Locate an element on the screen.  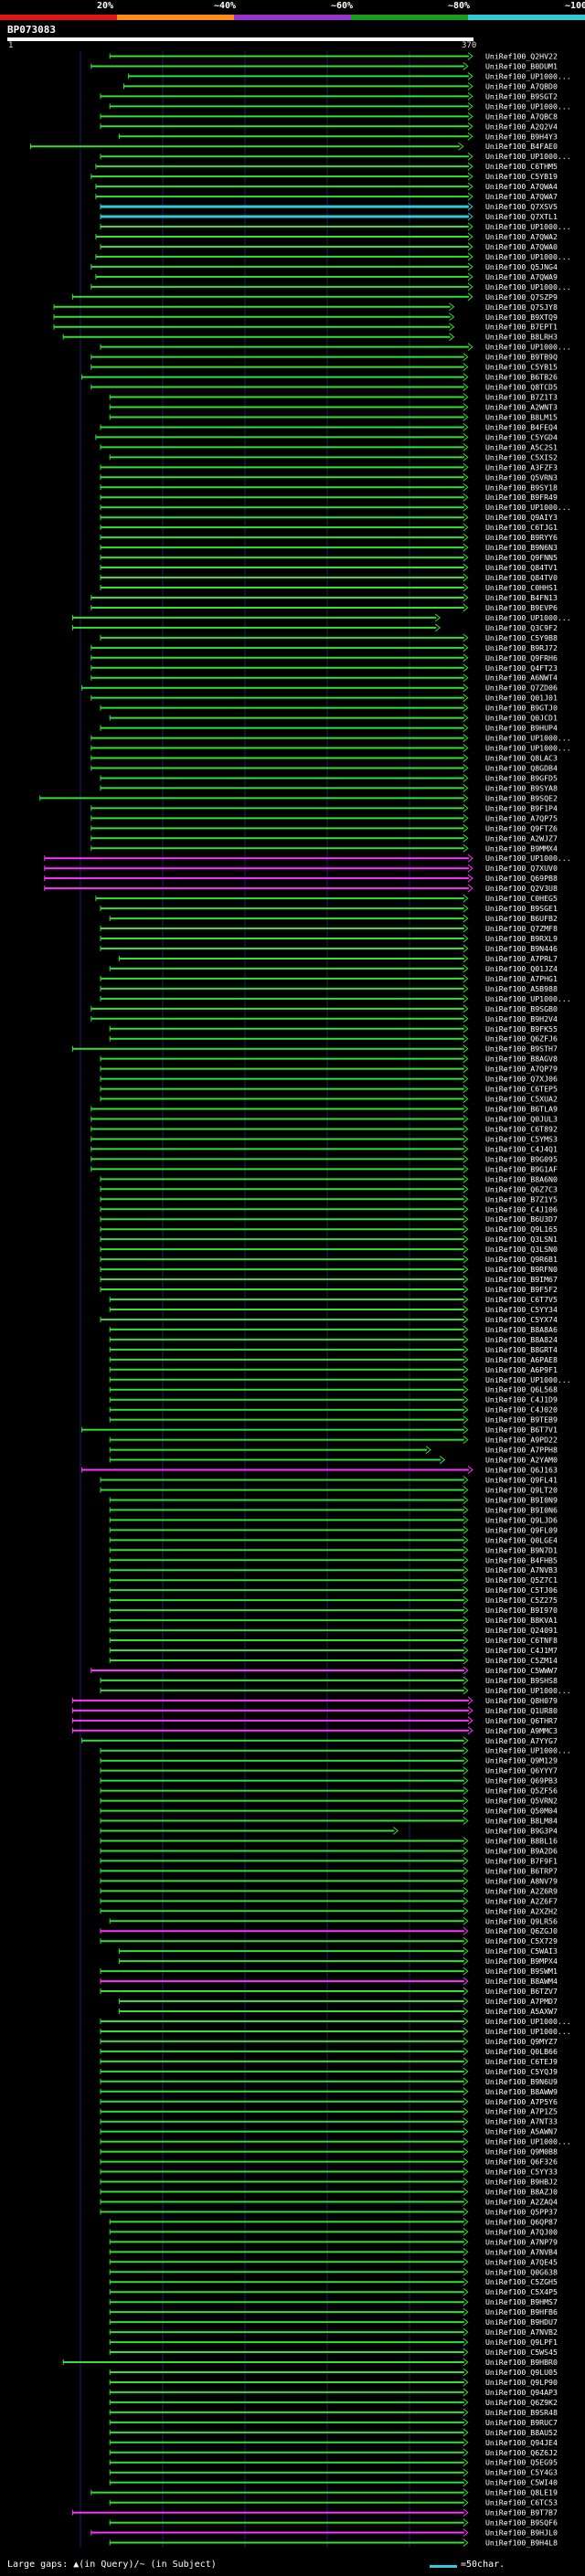
hit-accession-link: UniRef100_B4FAE0 is located at coordinates (521, 146).